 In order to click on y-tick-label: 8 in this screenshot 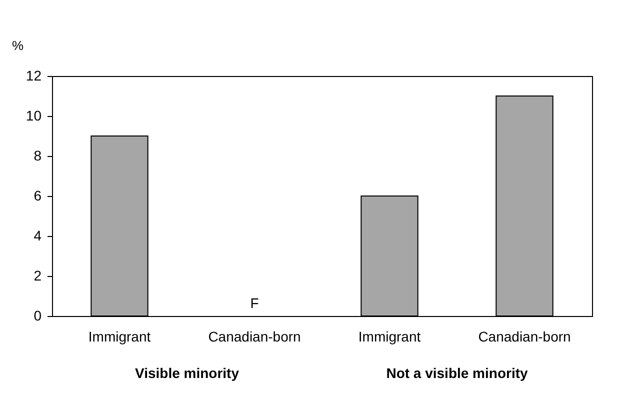, I will do `click(38, 156)`.